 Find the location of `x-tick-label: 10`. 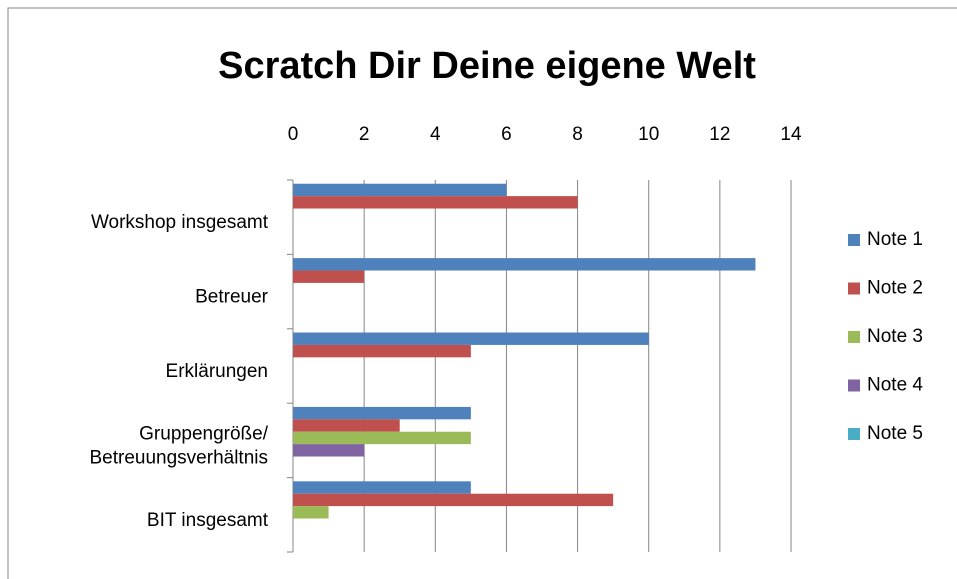

x-tick-label: 10 is located at coordinates (648, 134).